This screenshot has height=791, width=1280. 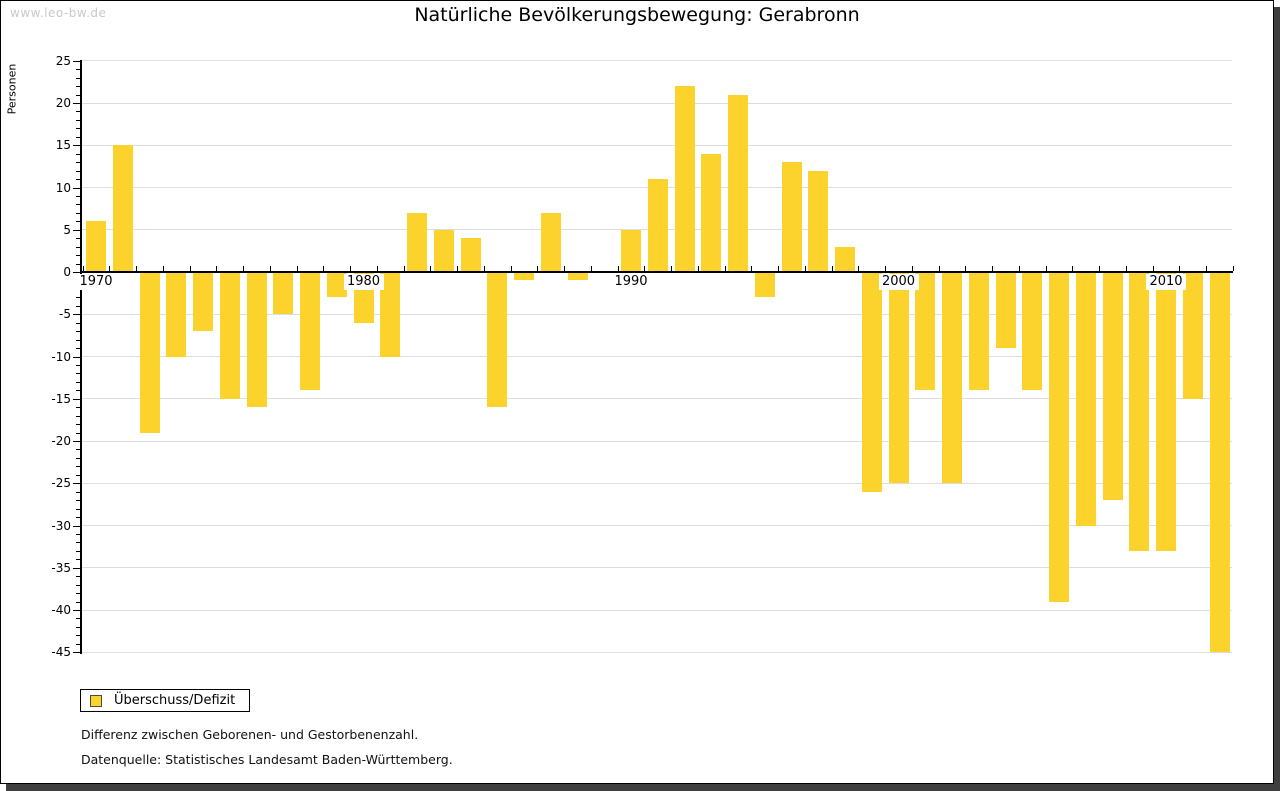 What do you see at coordinates (67, 229) in the screenshot?
I see `y-axis-tick-label: 5` at bounding box center [67, 229].